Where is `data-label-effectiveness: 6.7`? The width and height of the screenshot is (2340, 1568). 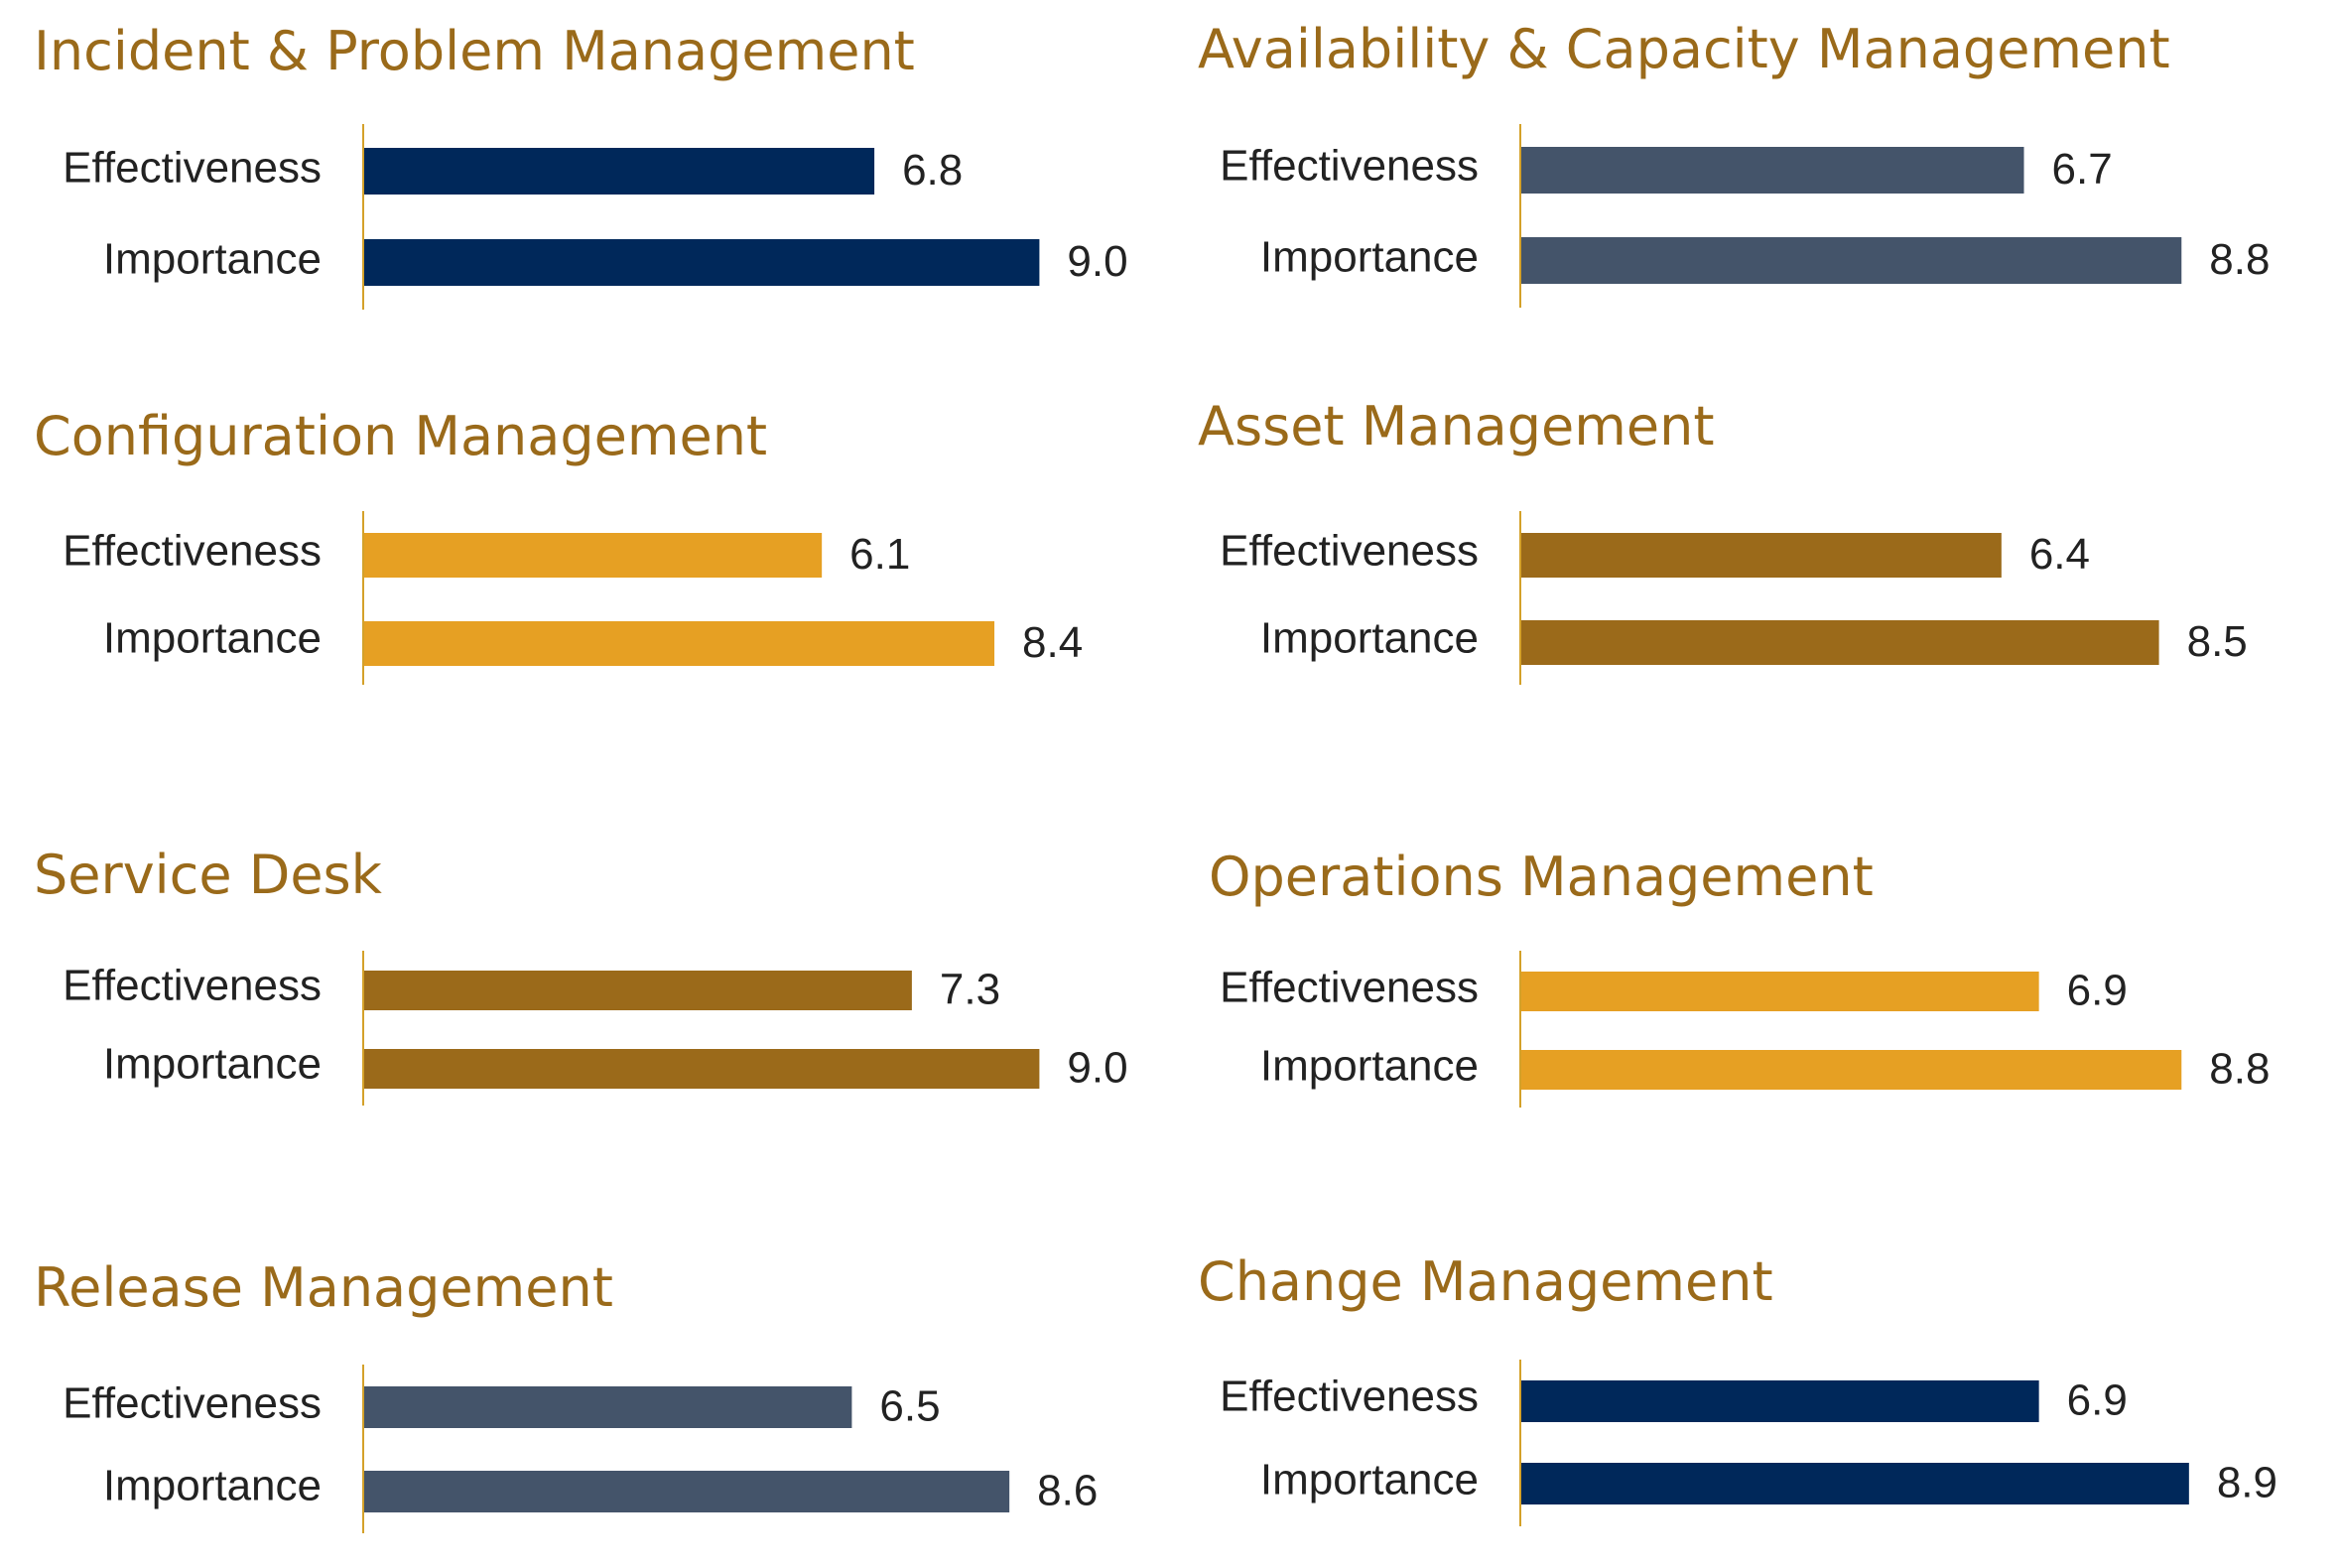 data-label-effectiveness: 6.7 is located at coordinates (2082, 169).